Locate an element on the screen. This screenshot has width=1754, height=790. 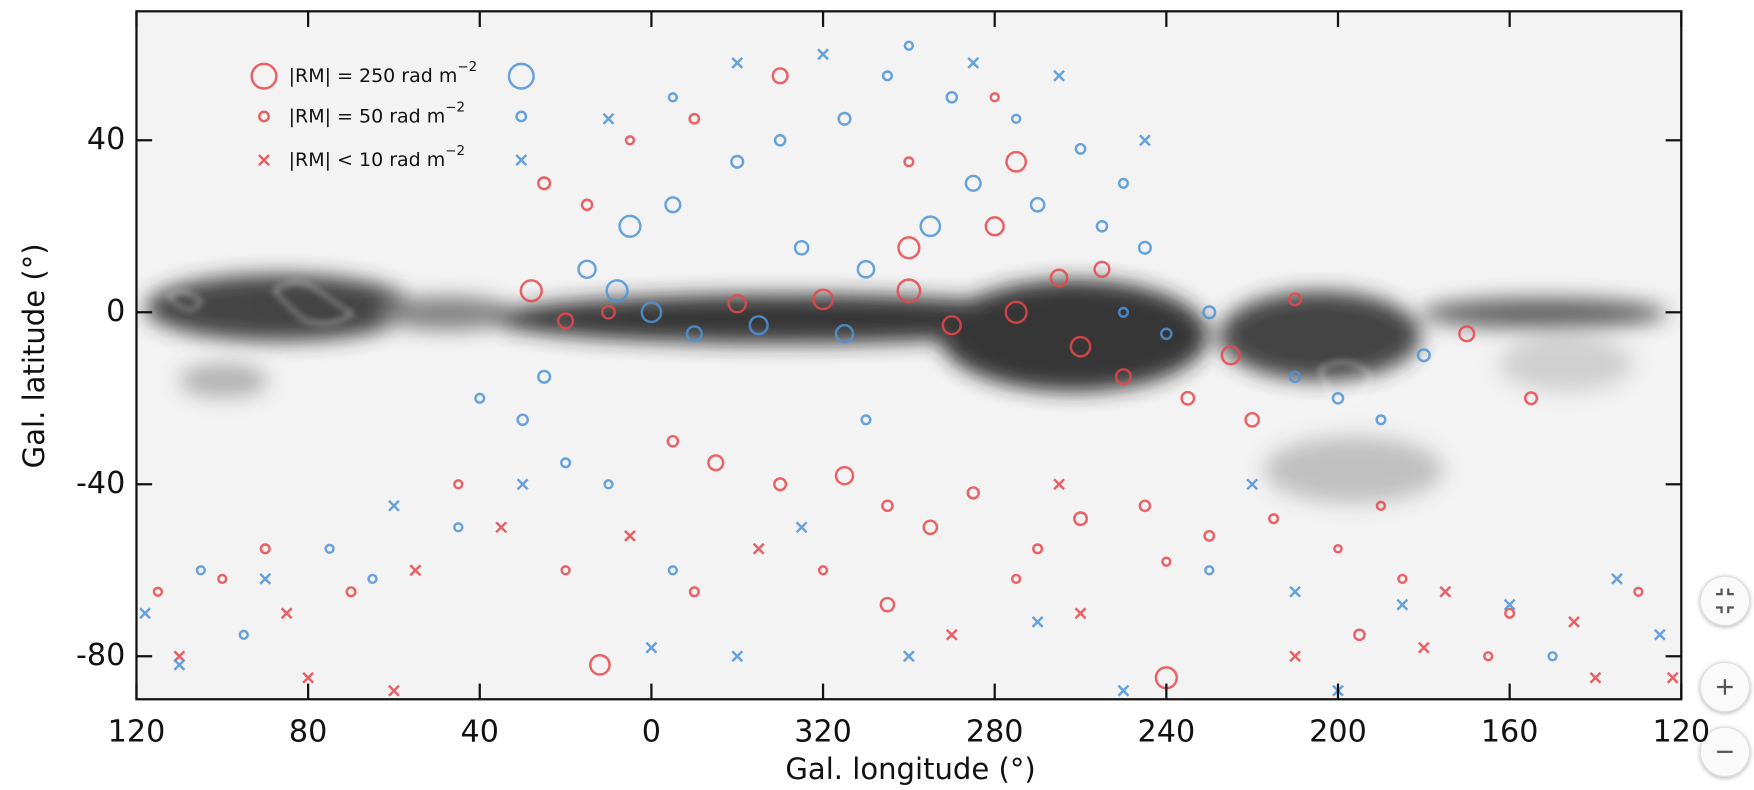
y-tick-label: 40 is located at coordinates (106, 139).